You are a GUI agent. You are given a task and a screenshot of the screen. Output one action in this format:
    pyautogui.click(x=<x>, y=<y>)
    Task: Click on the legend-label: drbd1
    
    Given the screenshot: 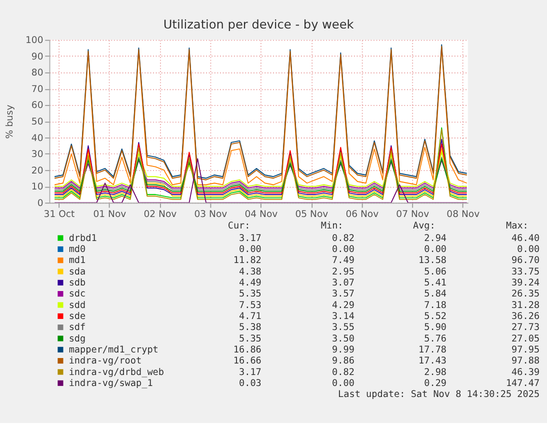 What is the action you would take?
    pyautogui.click(x=82, y=238)
    